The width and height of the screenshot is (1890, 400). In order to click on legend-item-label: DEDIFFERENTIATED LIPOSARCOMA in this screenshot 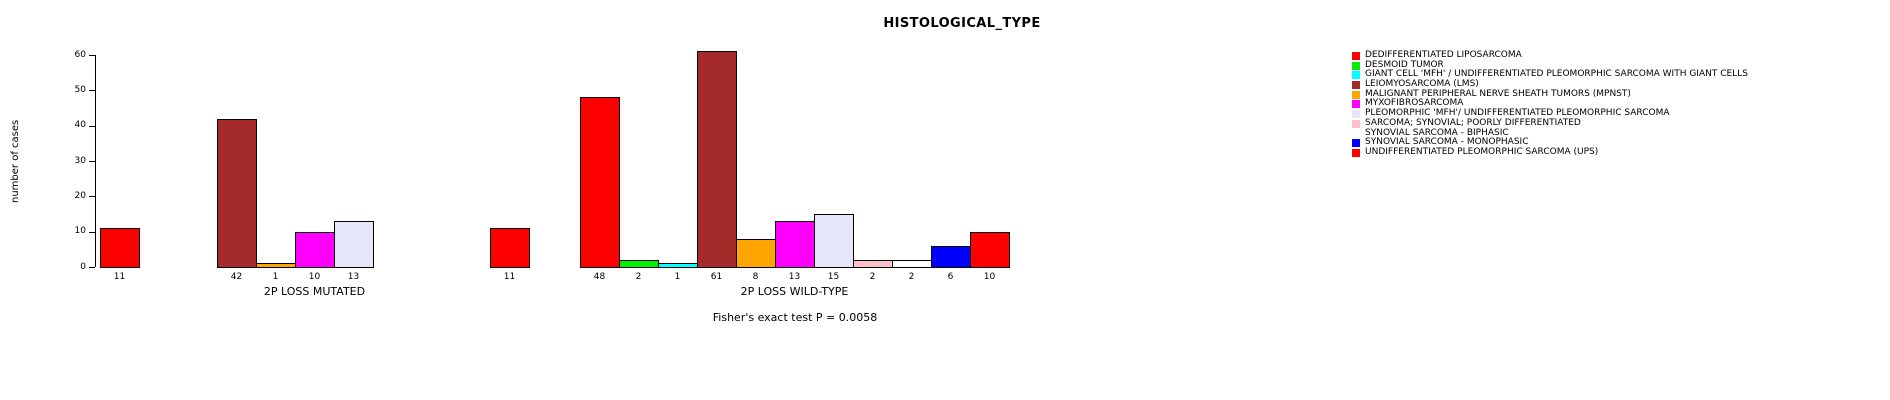, I will do `click(1443, 55)`.